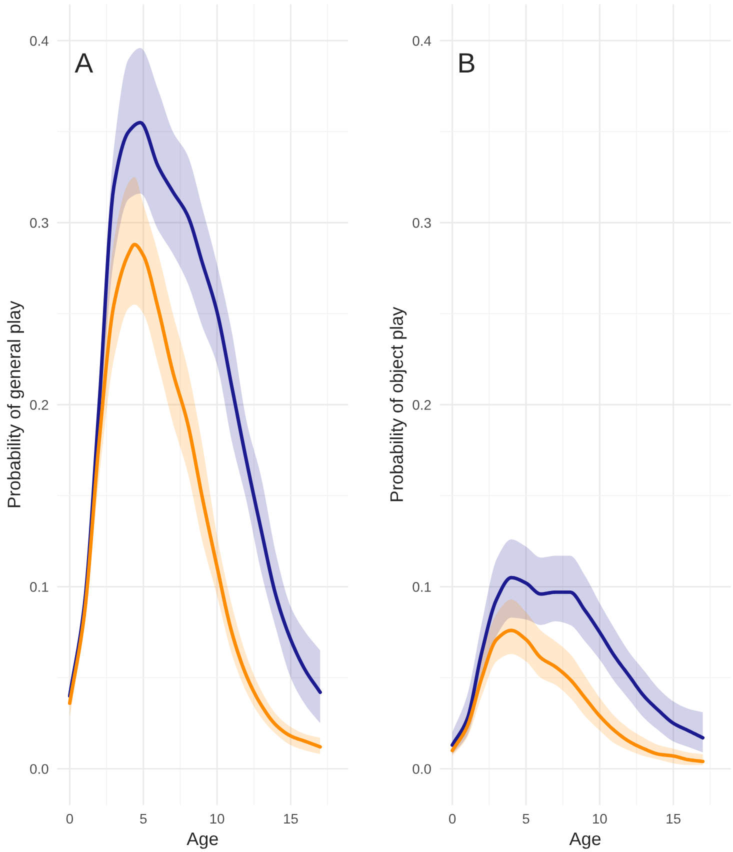  Describe the element at coordinates (84, 62) in the screenshot. I see `annotation: A` at that location.